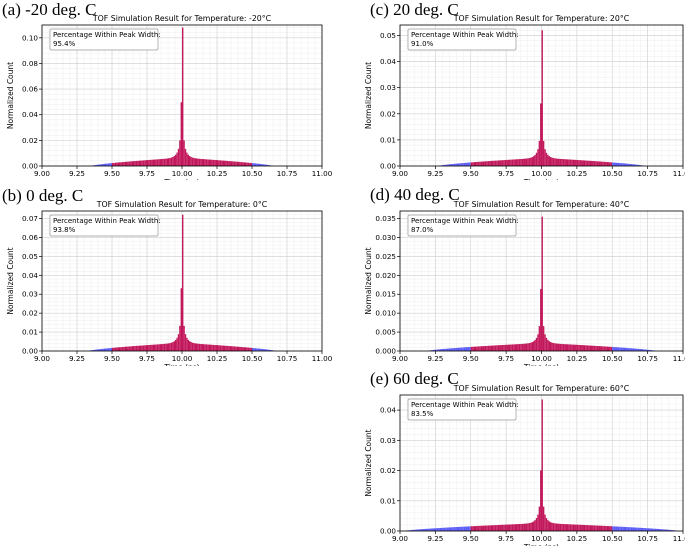 This screenshot has width=685, height=546. I want to click on y-tick-label: 0.04, so click(30, 114).